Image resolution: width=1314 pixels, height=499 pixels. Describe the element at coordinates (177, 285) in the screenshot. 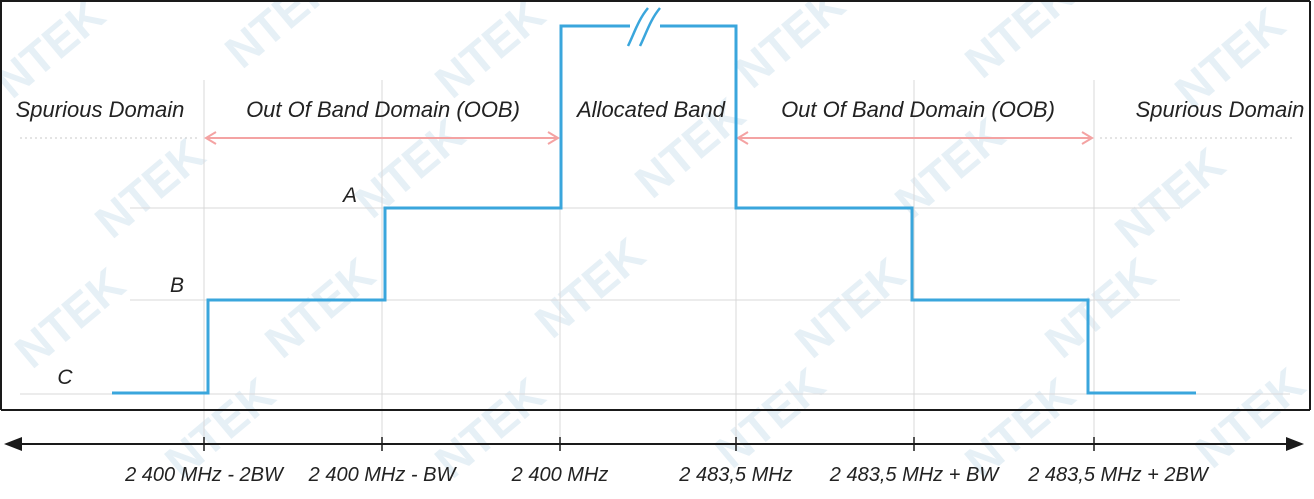

I see `level-label-b: B` at that location.